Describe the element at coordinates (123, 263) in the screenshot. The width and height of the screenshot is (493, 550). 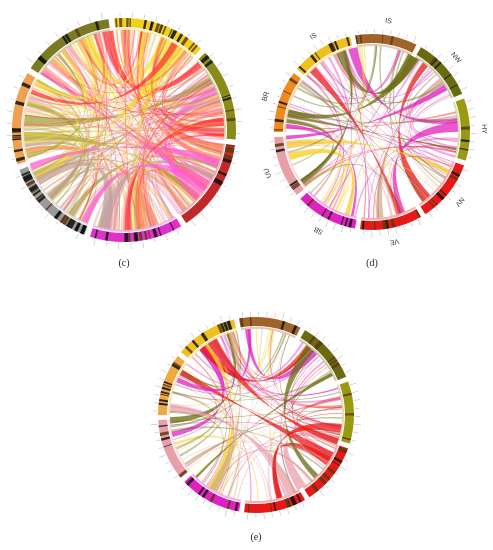
I see `caption-c: (c)` at that location.